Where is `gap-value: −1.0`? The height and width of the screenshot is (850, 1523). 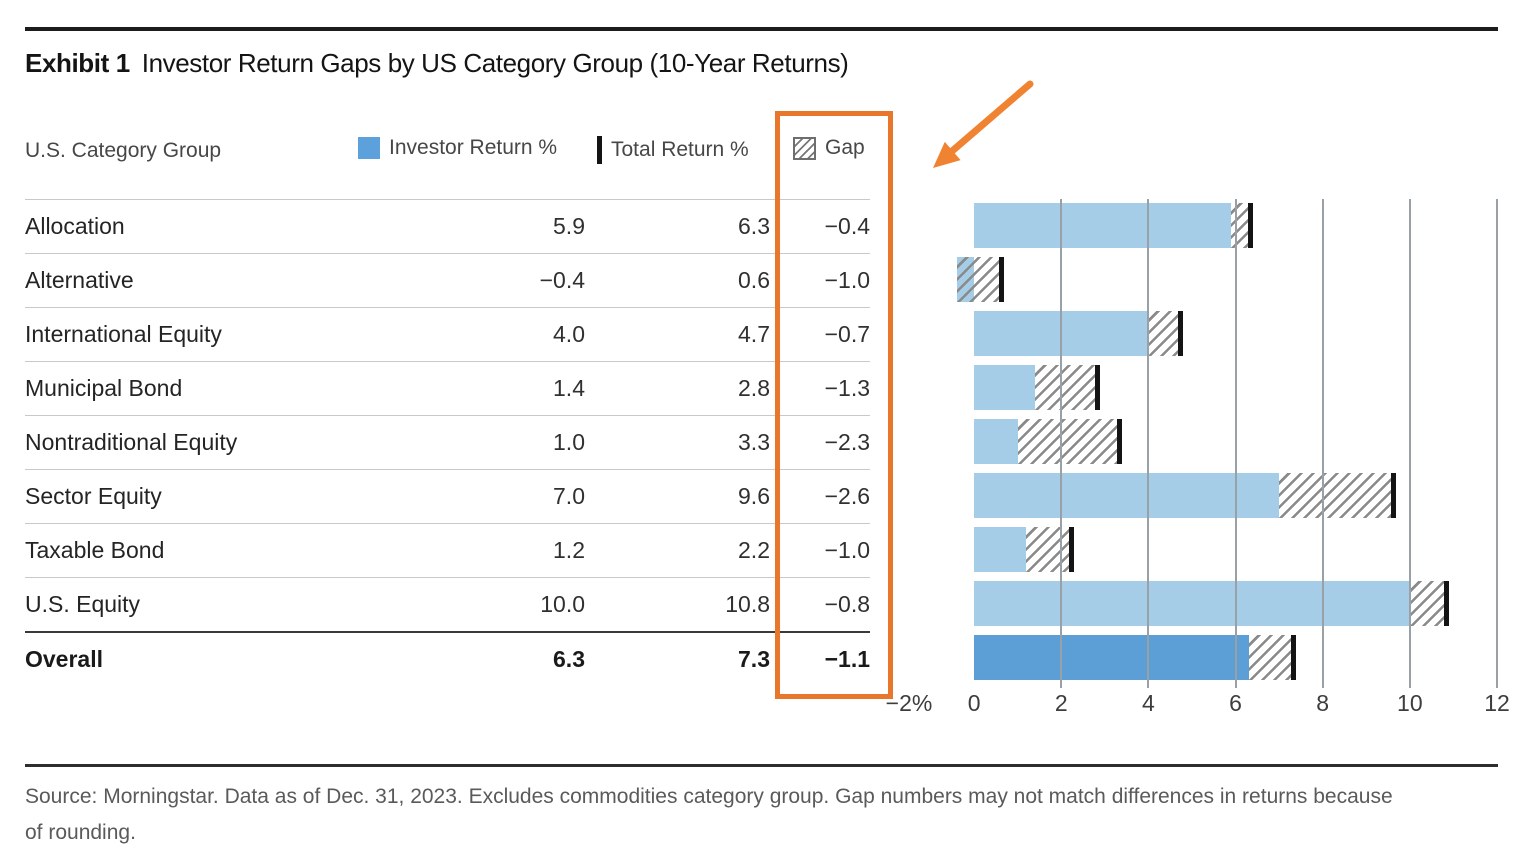
gap-value: −1.0 is located at coordinates (847, 280).